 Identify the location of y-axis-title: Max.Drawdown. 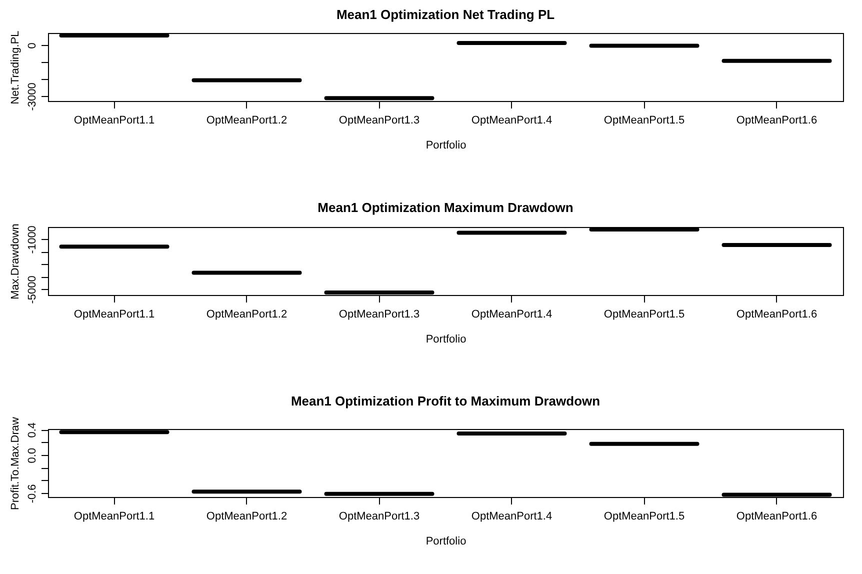
(16, 262).